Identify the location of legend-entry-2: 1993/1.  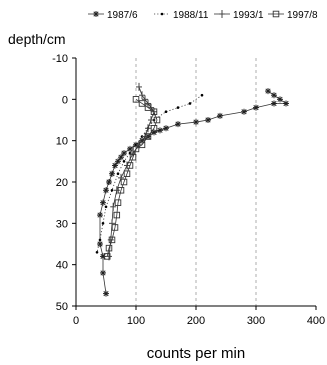
(239, 15).